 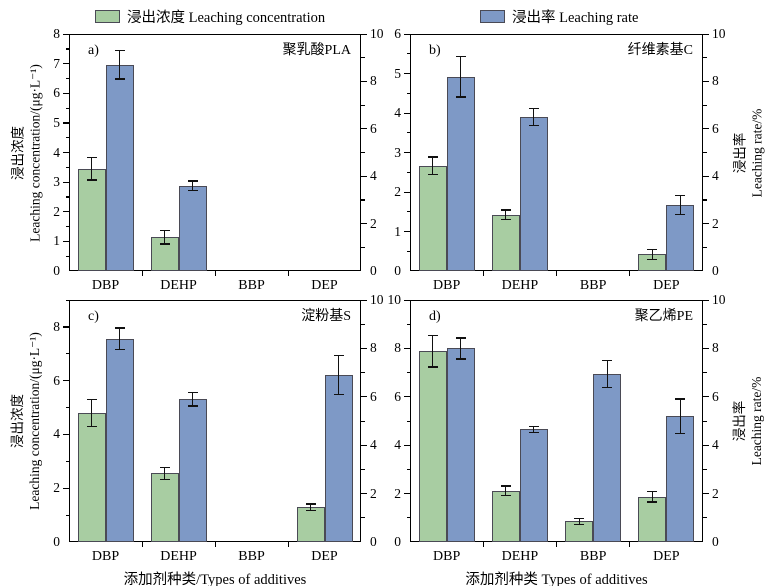 What do you see at coordinates (91, 426) in the screenshot?
I see `subplot-c-errorbar-cap-bottom` at bounding box center [91, 426].